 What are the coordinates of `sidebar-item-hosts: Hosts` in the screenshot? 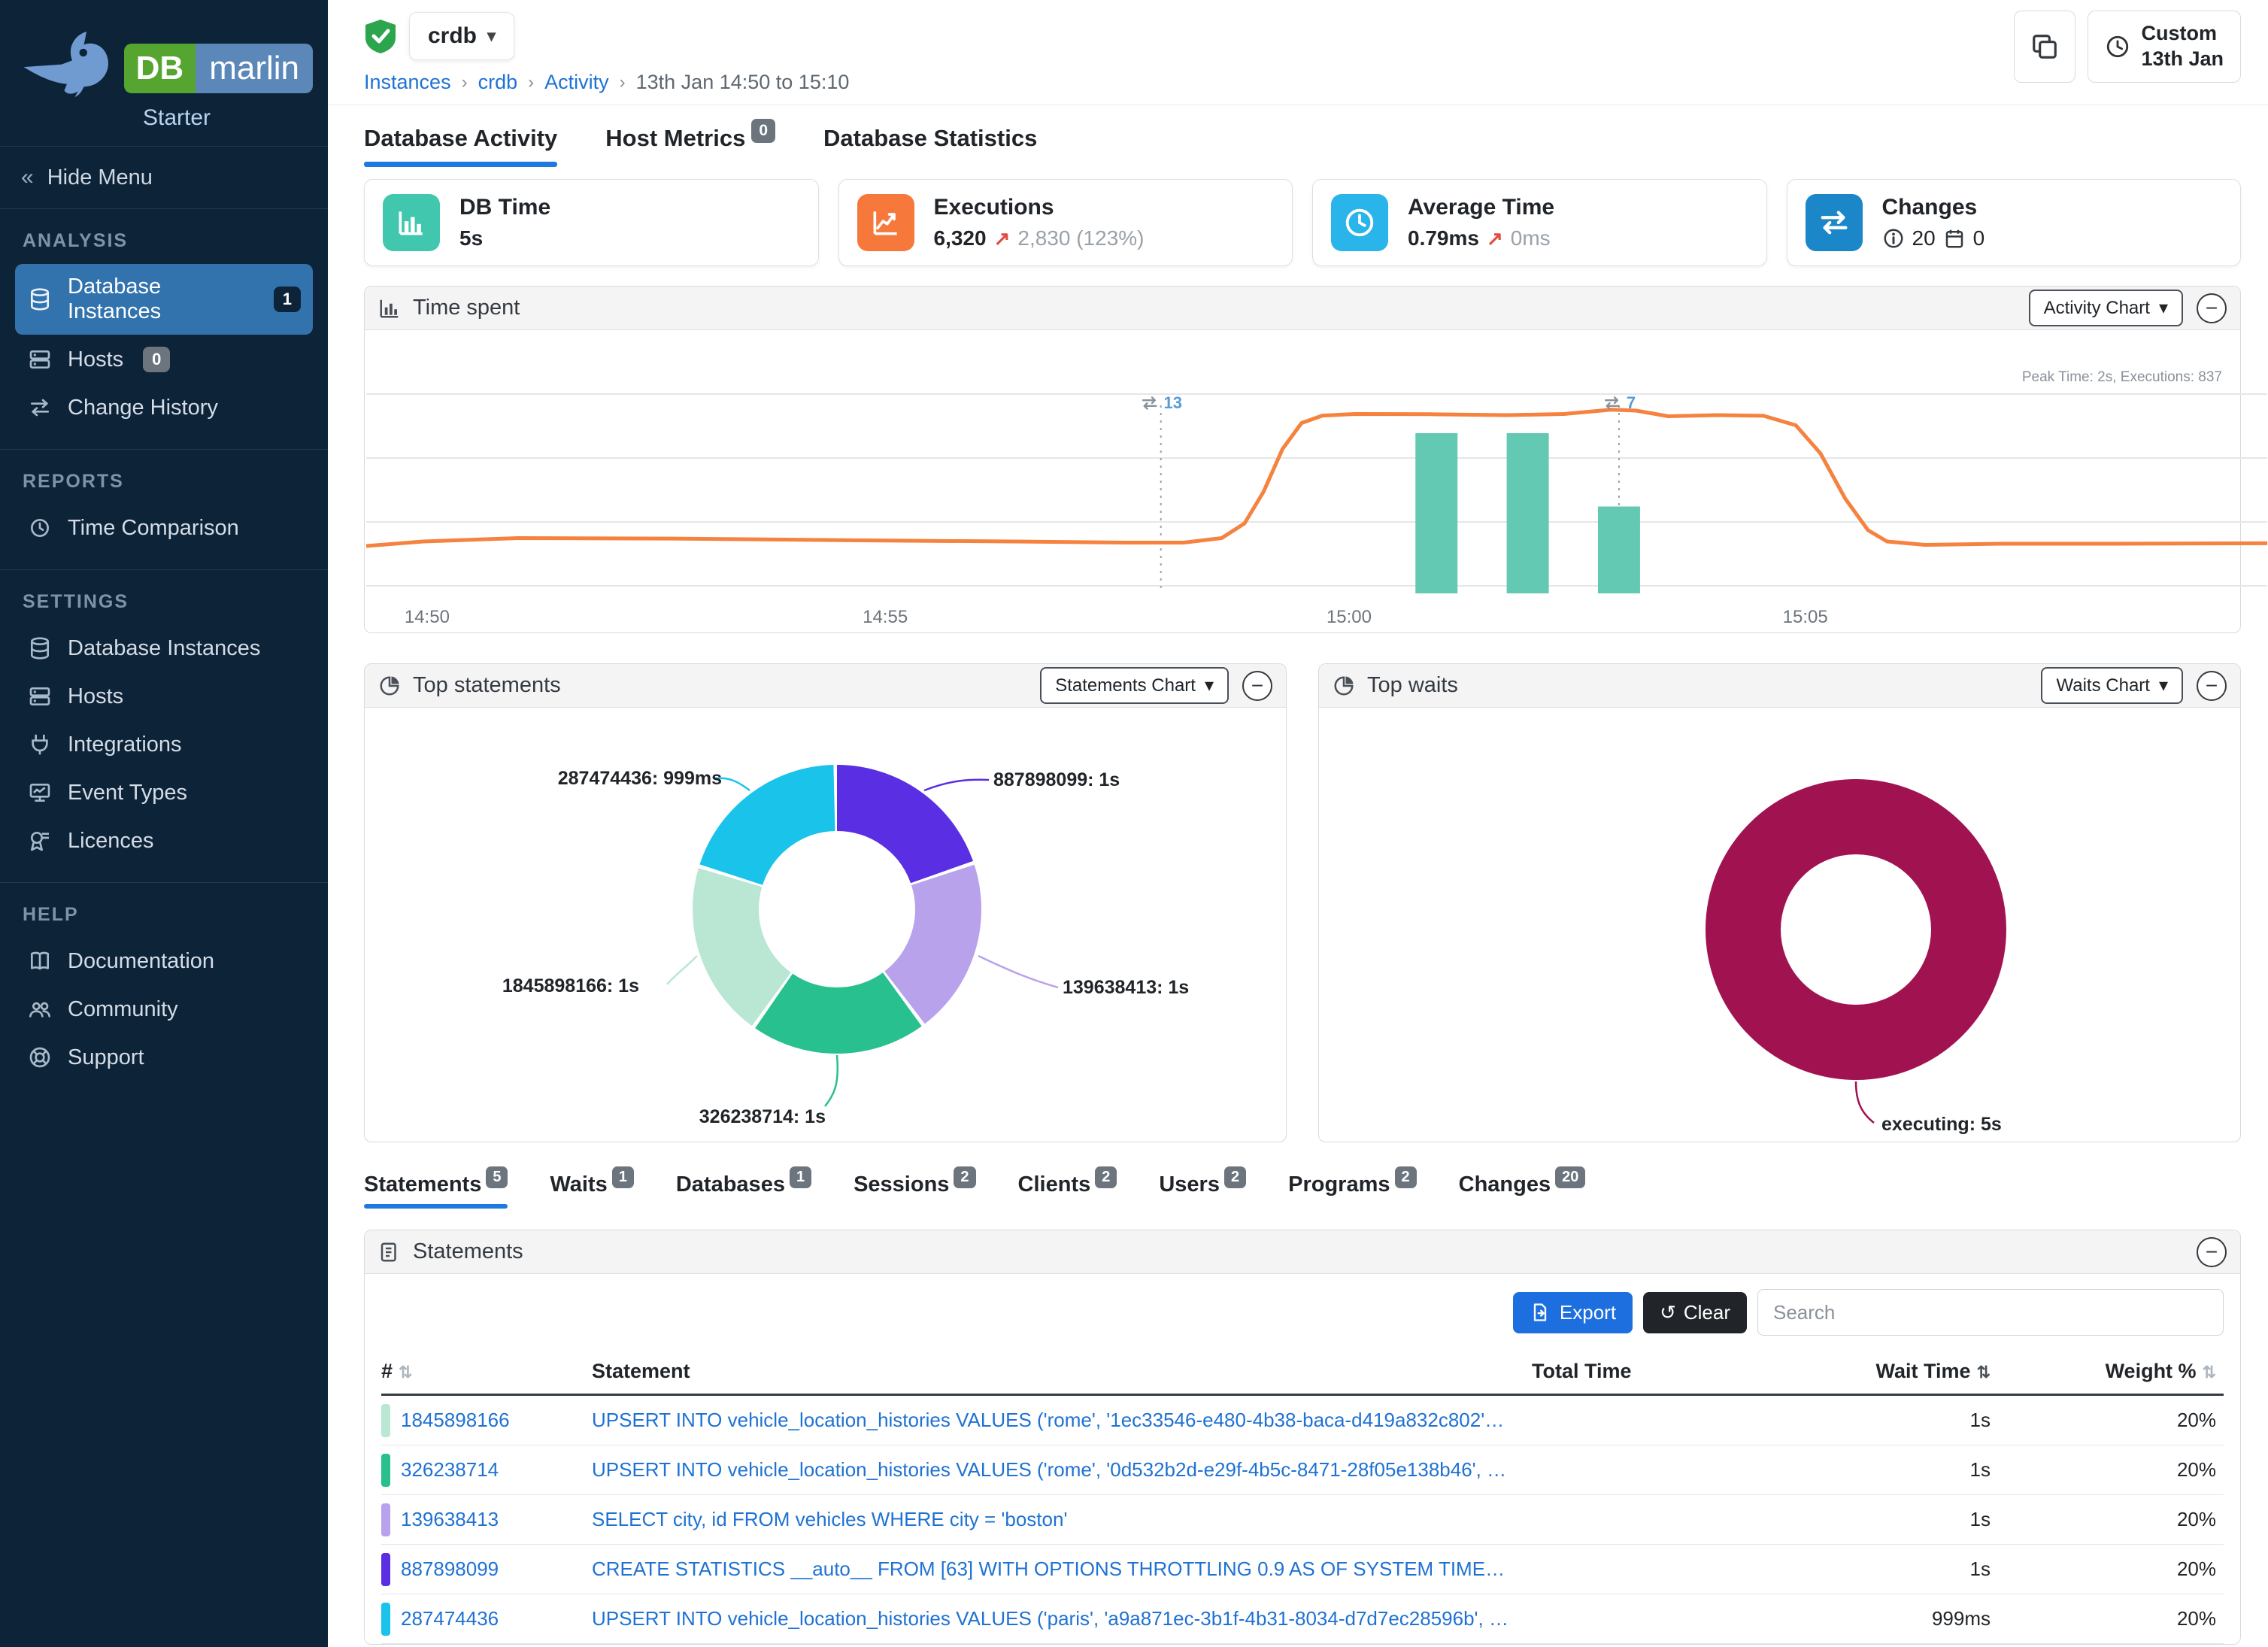 It's located at (164, 696).